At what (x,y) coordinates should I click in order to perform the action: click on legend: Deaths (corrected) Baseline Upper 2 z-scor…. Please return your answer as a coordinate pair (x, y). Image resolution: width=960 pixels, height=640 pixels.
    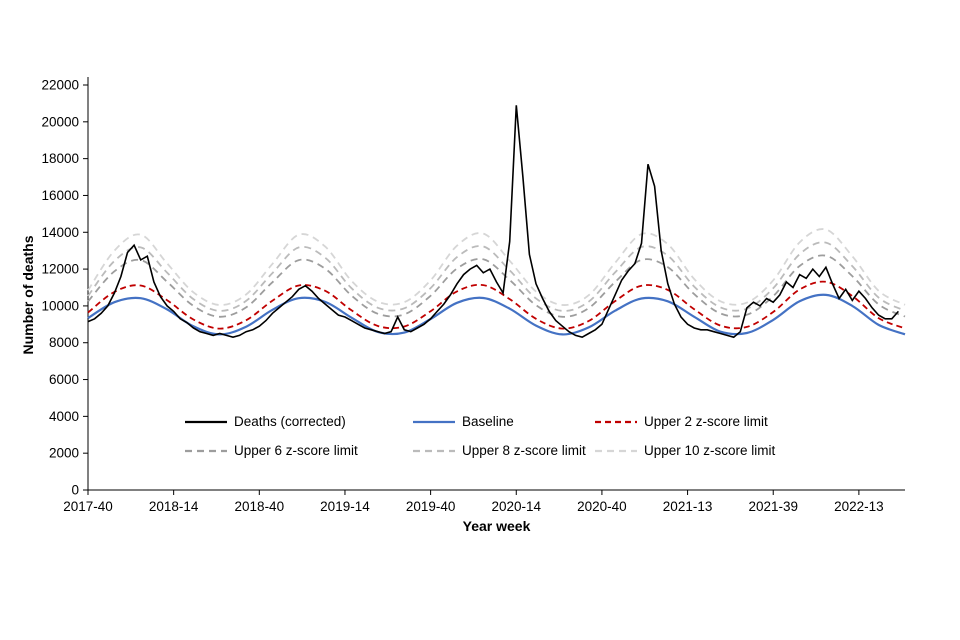
    Looking at the image, I should click on (505, 436).